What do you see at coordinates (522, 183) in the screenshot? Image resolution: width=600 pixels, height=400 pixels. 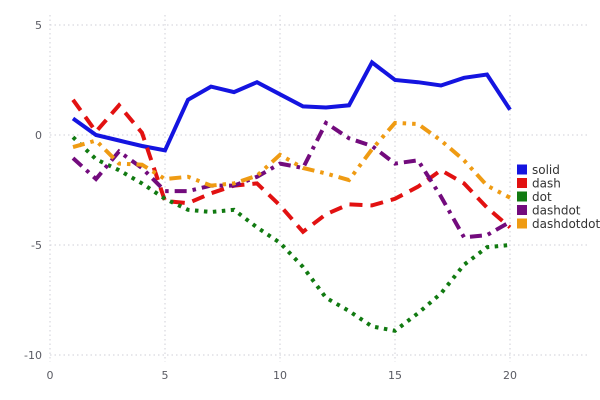 I see `legend-swatch-dash` at bounding box center [522, 183].